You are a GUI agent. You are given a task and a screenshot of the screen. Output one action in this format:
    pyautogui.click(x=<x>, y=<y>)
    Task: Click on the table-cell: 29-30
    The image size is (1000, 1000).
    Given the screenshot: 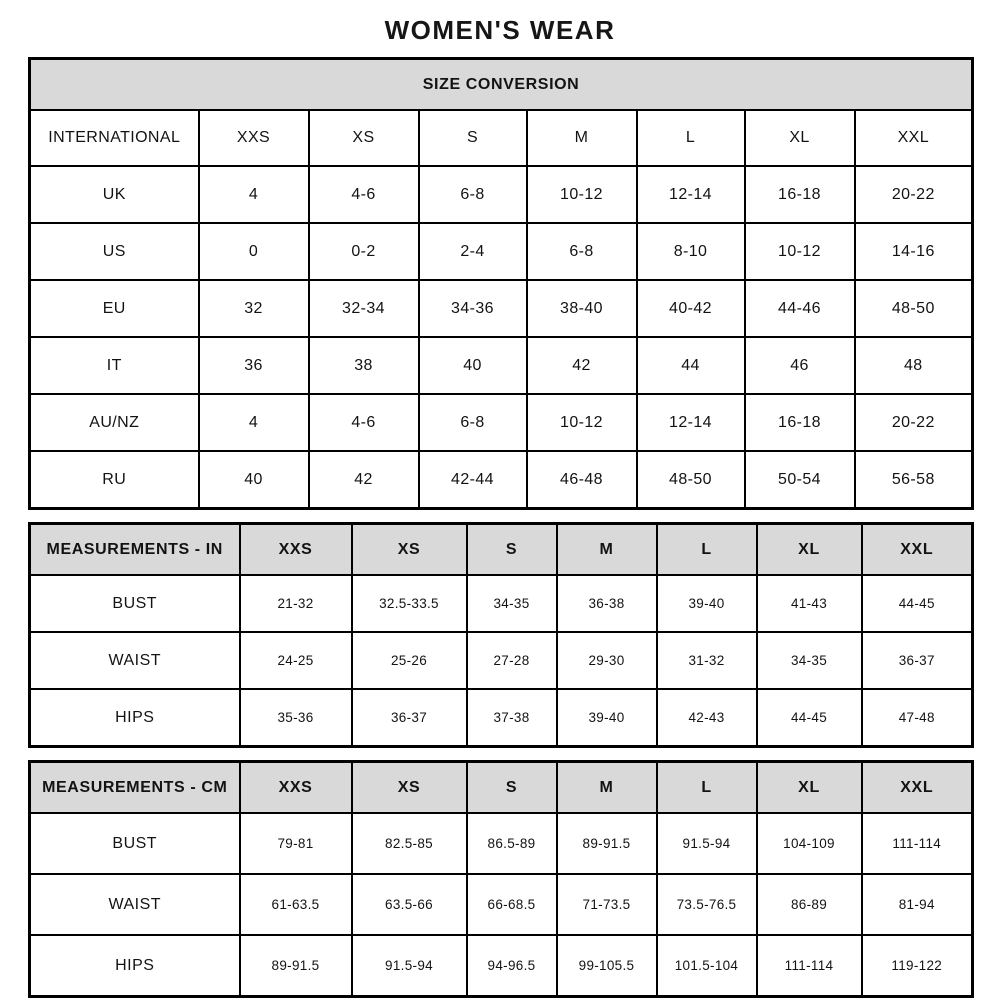 What is the action you would take?
    pyautogui.click(x=606, y=660)
    